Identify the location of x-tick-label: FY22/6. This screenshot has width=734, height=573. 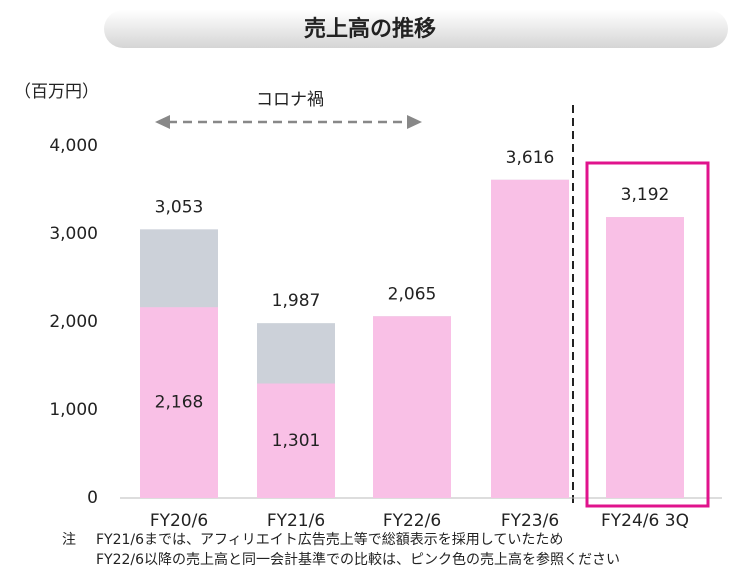
(412, 521).